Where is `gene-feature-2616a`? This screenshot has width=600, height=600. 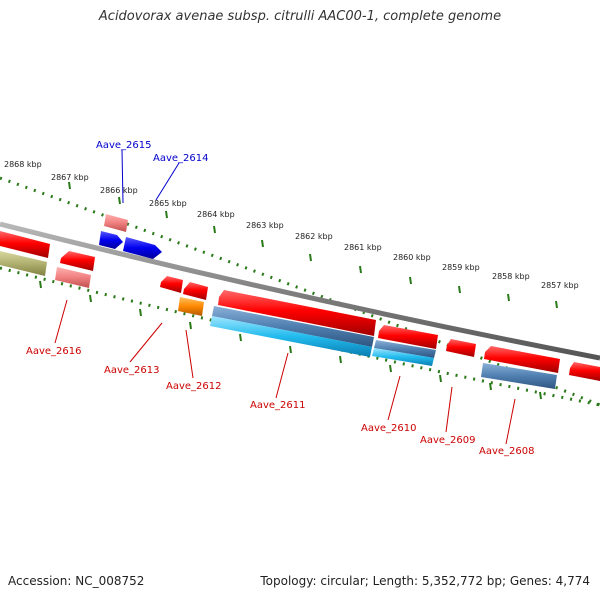
gene-feature-2616a is located at coordinates (77, 261).